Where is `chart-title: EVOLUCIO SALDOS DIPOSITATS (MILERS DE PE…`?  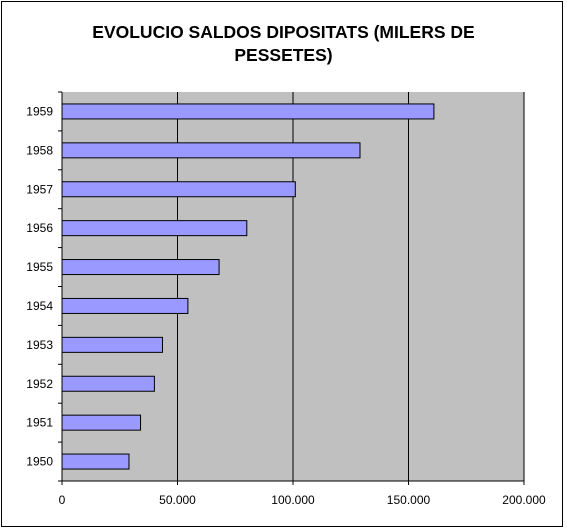
chart-title: EVOLUCIO SALDOS DIPOSITATS (MILERS DE PE… is located at coordinates (283, 44).